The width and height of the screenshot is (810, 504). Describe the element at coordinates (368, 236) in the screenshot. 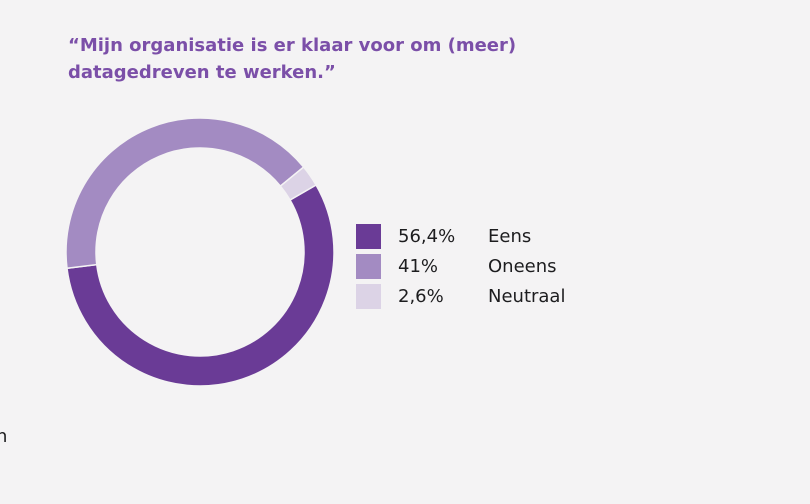

I see `legend-swatch-eens` at that location.